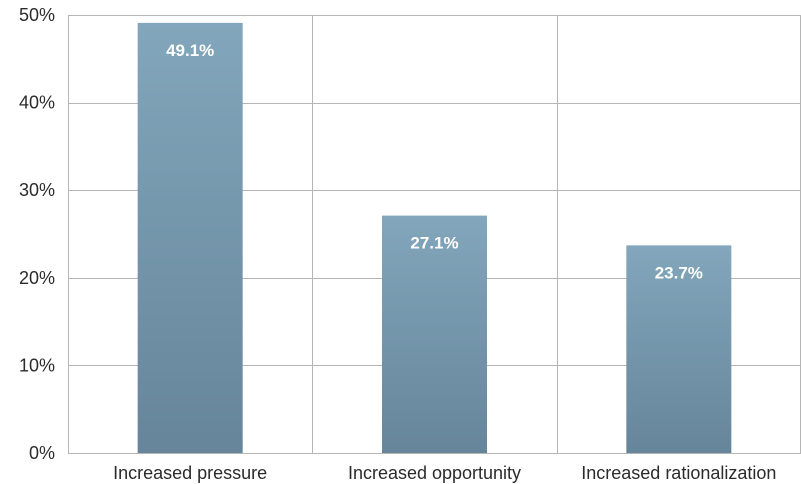  Describe the element at coordinates (37, 15) in the screenshot. I see `y-tick-label: 50%` at that location.